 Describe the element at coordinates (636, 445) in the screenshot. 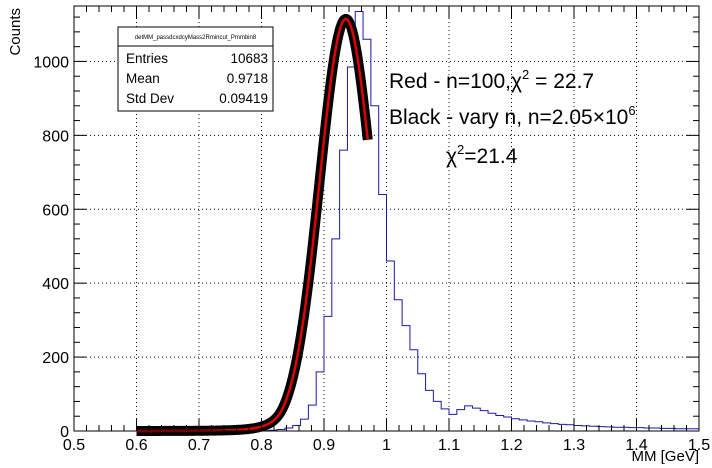

I see `x-tick-label: 1.4` at that location.